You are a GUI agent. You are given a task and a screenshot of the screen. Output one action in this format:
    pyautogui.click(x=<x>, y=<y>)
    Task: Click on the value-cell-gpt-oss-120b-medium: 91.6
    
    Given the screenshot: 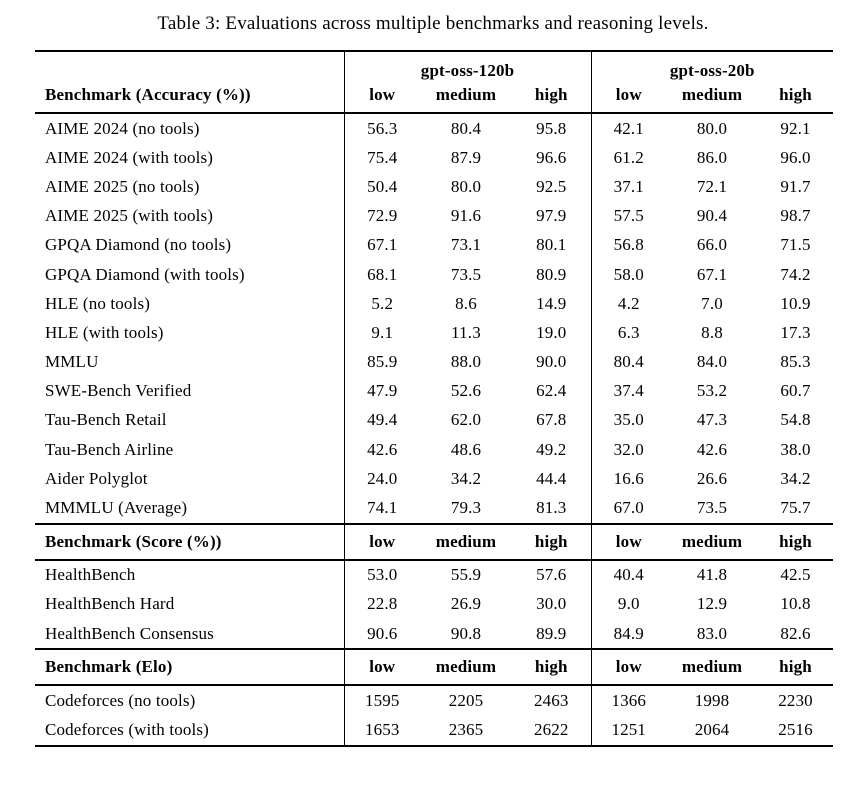 What is the action you would take?
    pyautogui.click(x=466, y=216)
    